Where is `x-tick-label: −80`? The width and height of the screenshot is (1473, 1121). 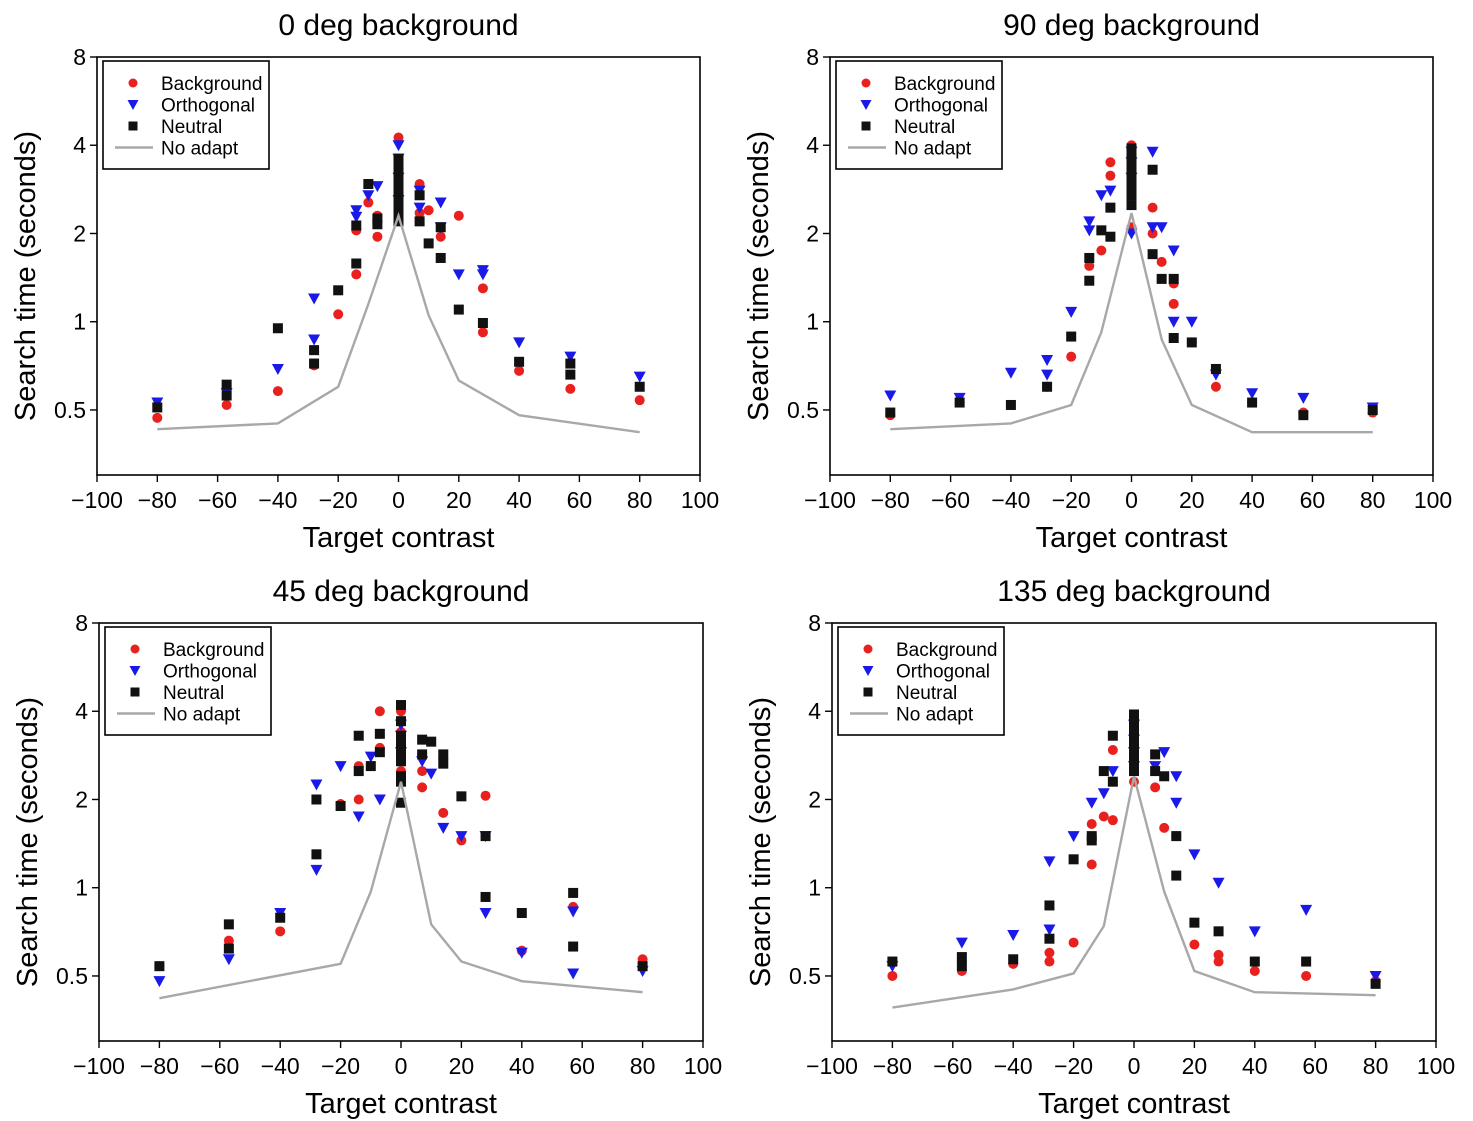 x-tick-label: −80 is located at coordinates (159, 1066).